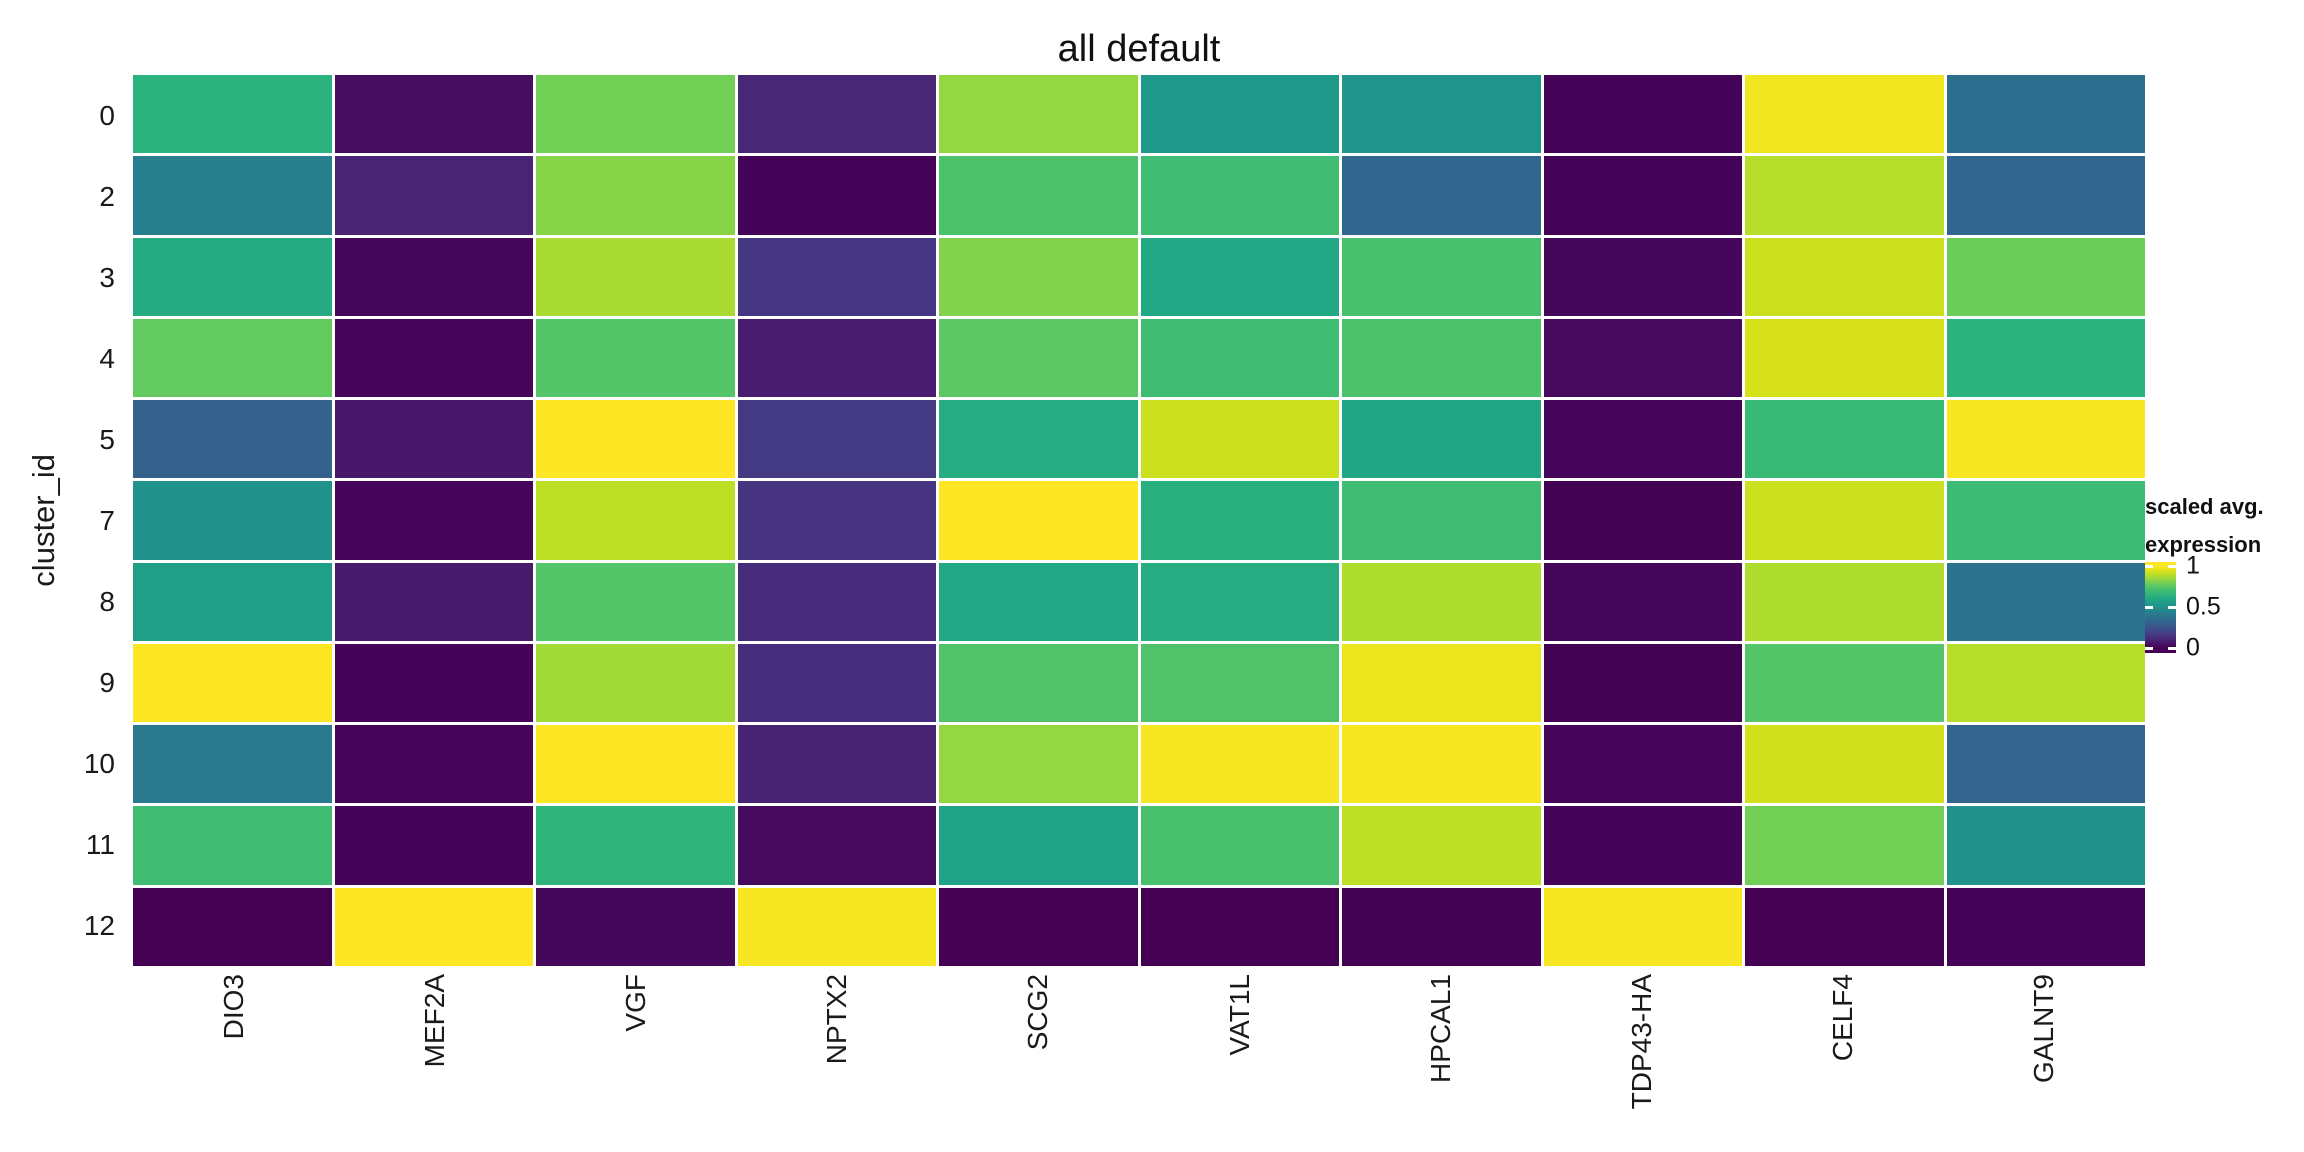 The image size is (2304, 1152). I want to click on x-tick-label-cell: GALNT9, so click(2044, 1063).